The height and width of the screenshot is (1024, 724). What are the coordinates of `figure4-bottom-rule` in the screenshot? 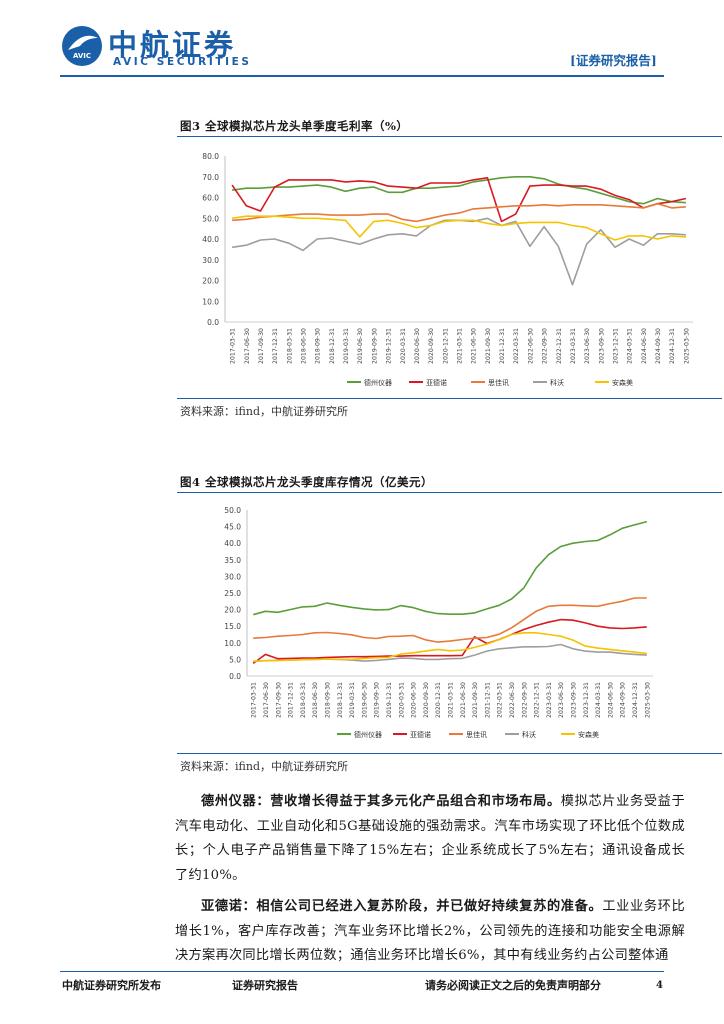 It's located at (449, 753).